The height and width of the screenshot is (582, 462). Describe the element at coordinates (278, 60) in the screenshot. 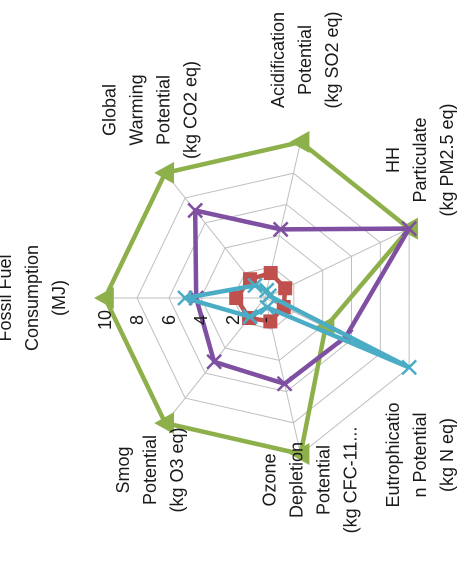

I see `category-label-line: Acidification` at that location.